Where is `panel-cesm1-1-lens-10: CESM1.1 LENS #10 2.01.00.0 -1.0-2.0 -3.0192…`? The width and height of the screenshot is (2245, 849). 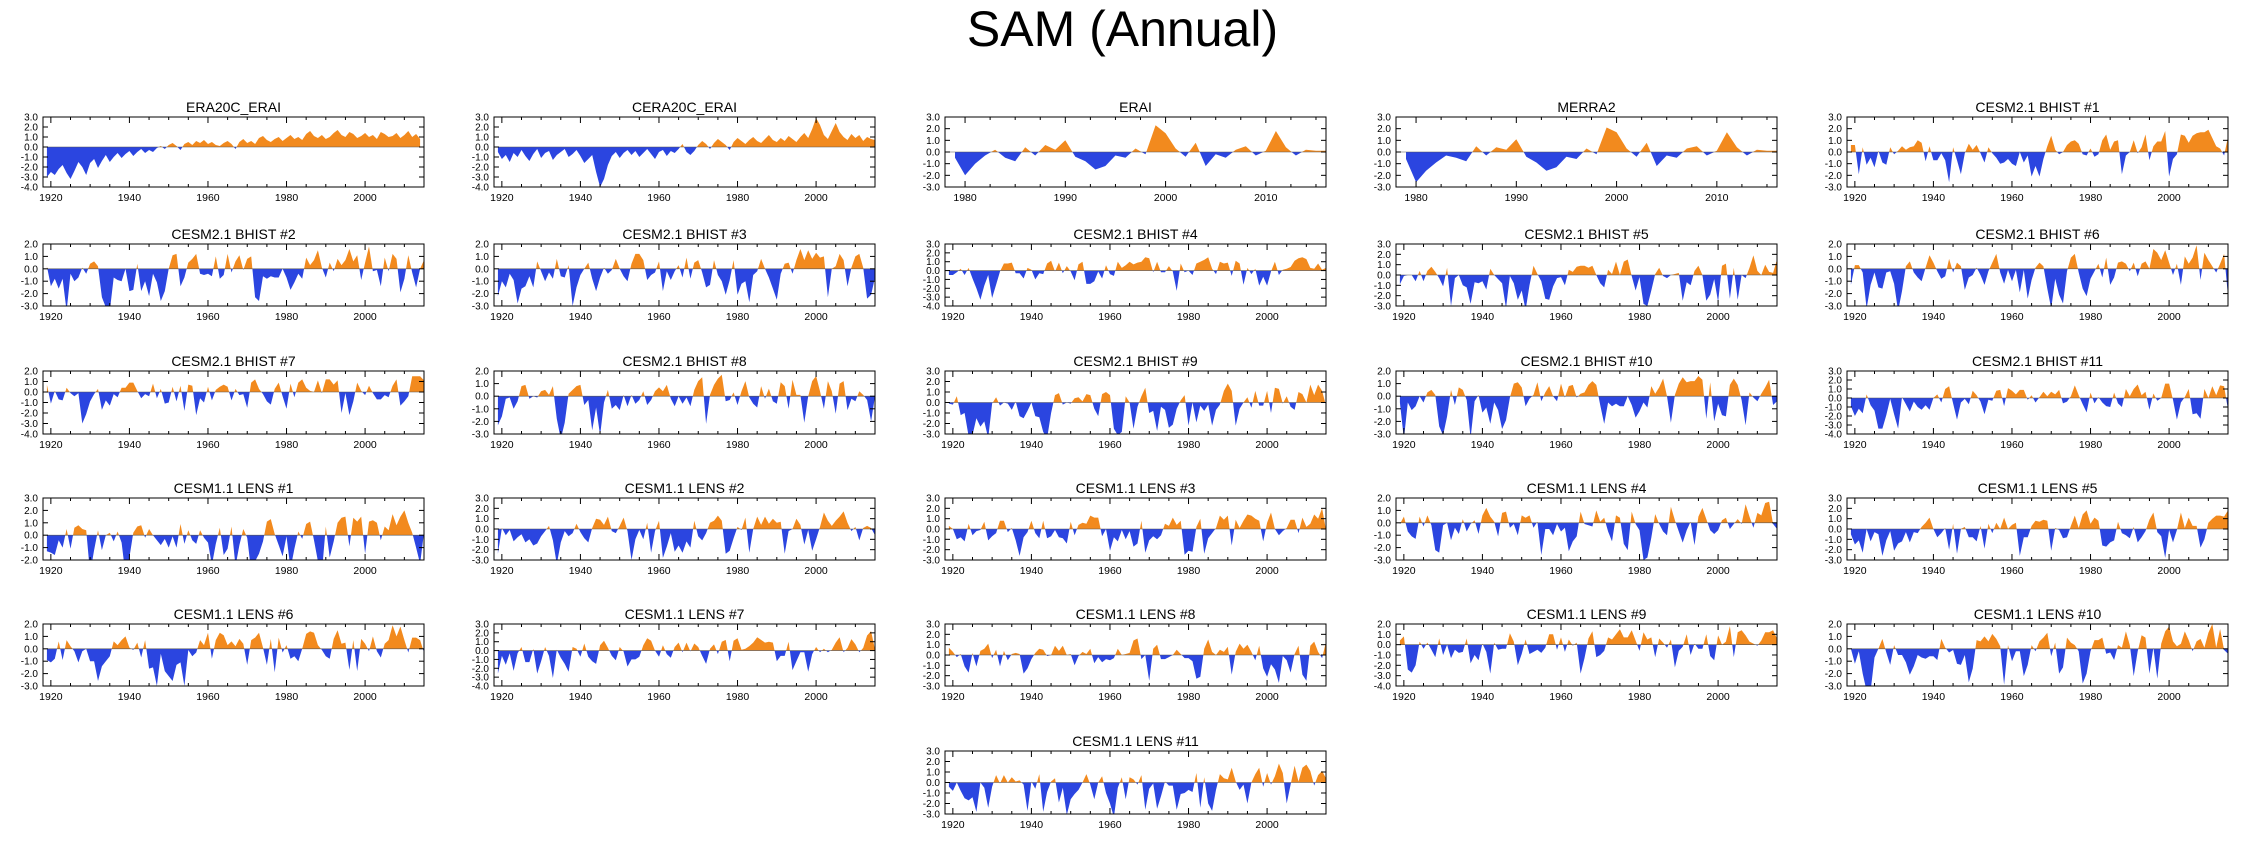 panel-cesm1-1-lens-10: CESM1.1 LENS #10 2.01.00.0 -1.0-2.0 -3.0192… is located at coordinates (2027, 654).